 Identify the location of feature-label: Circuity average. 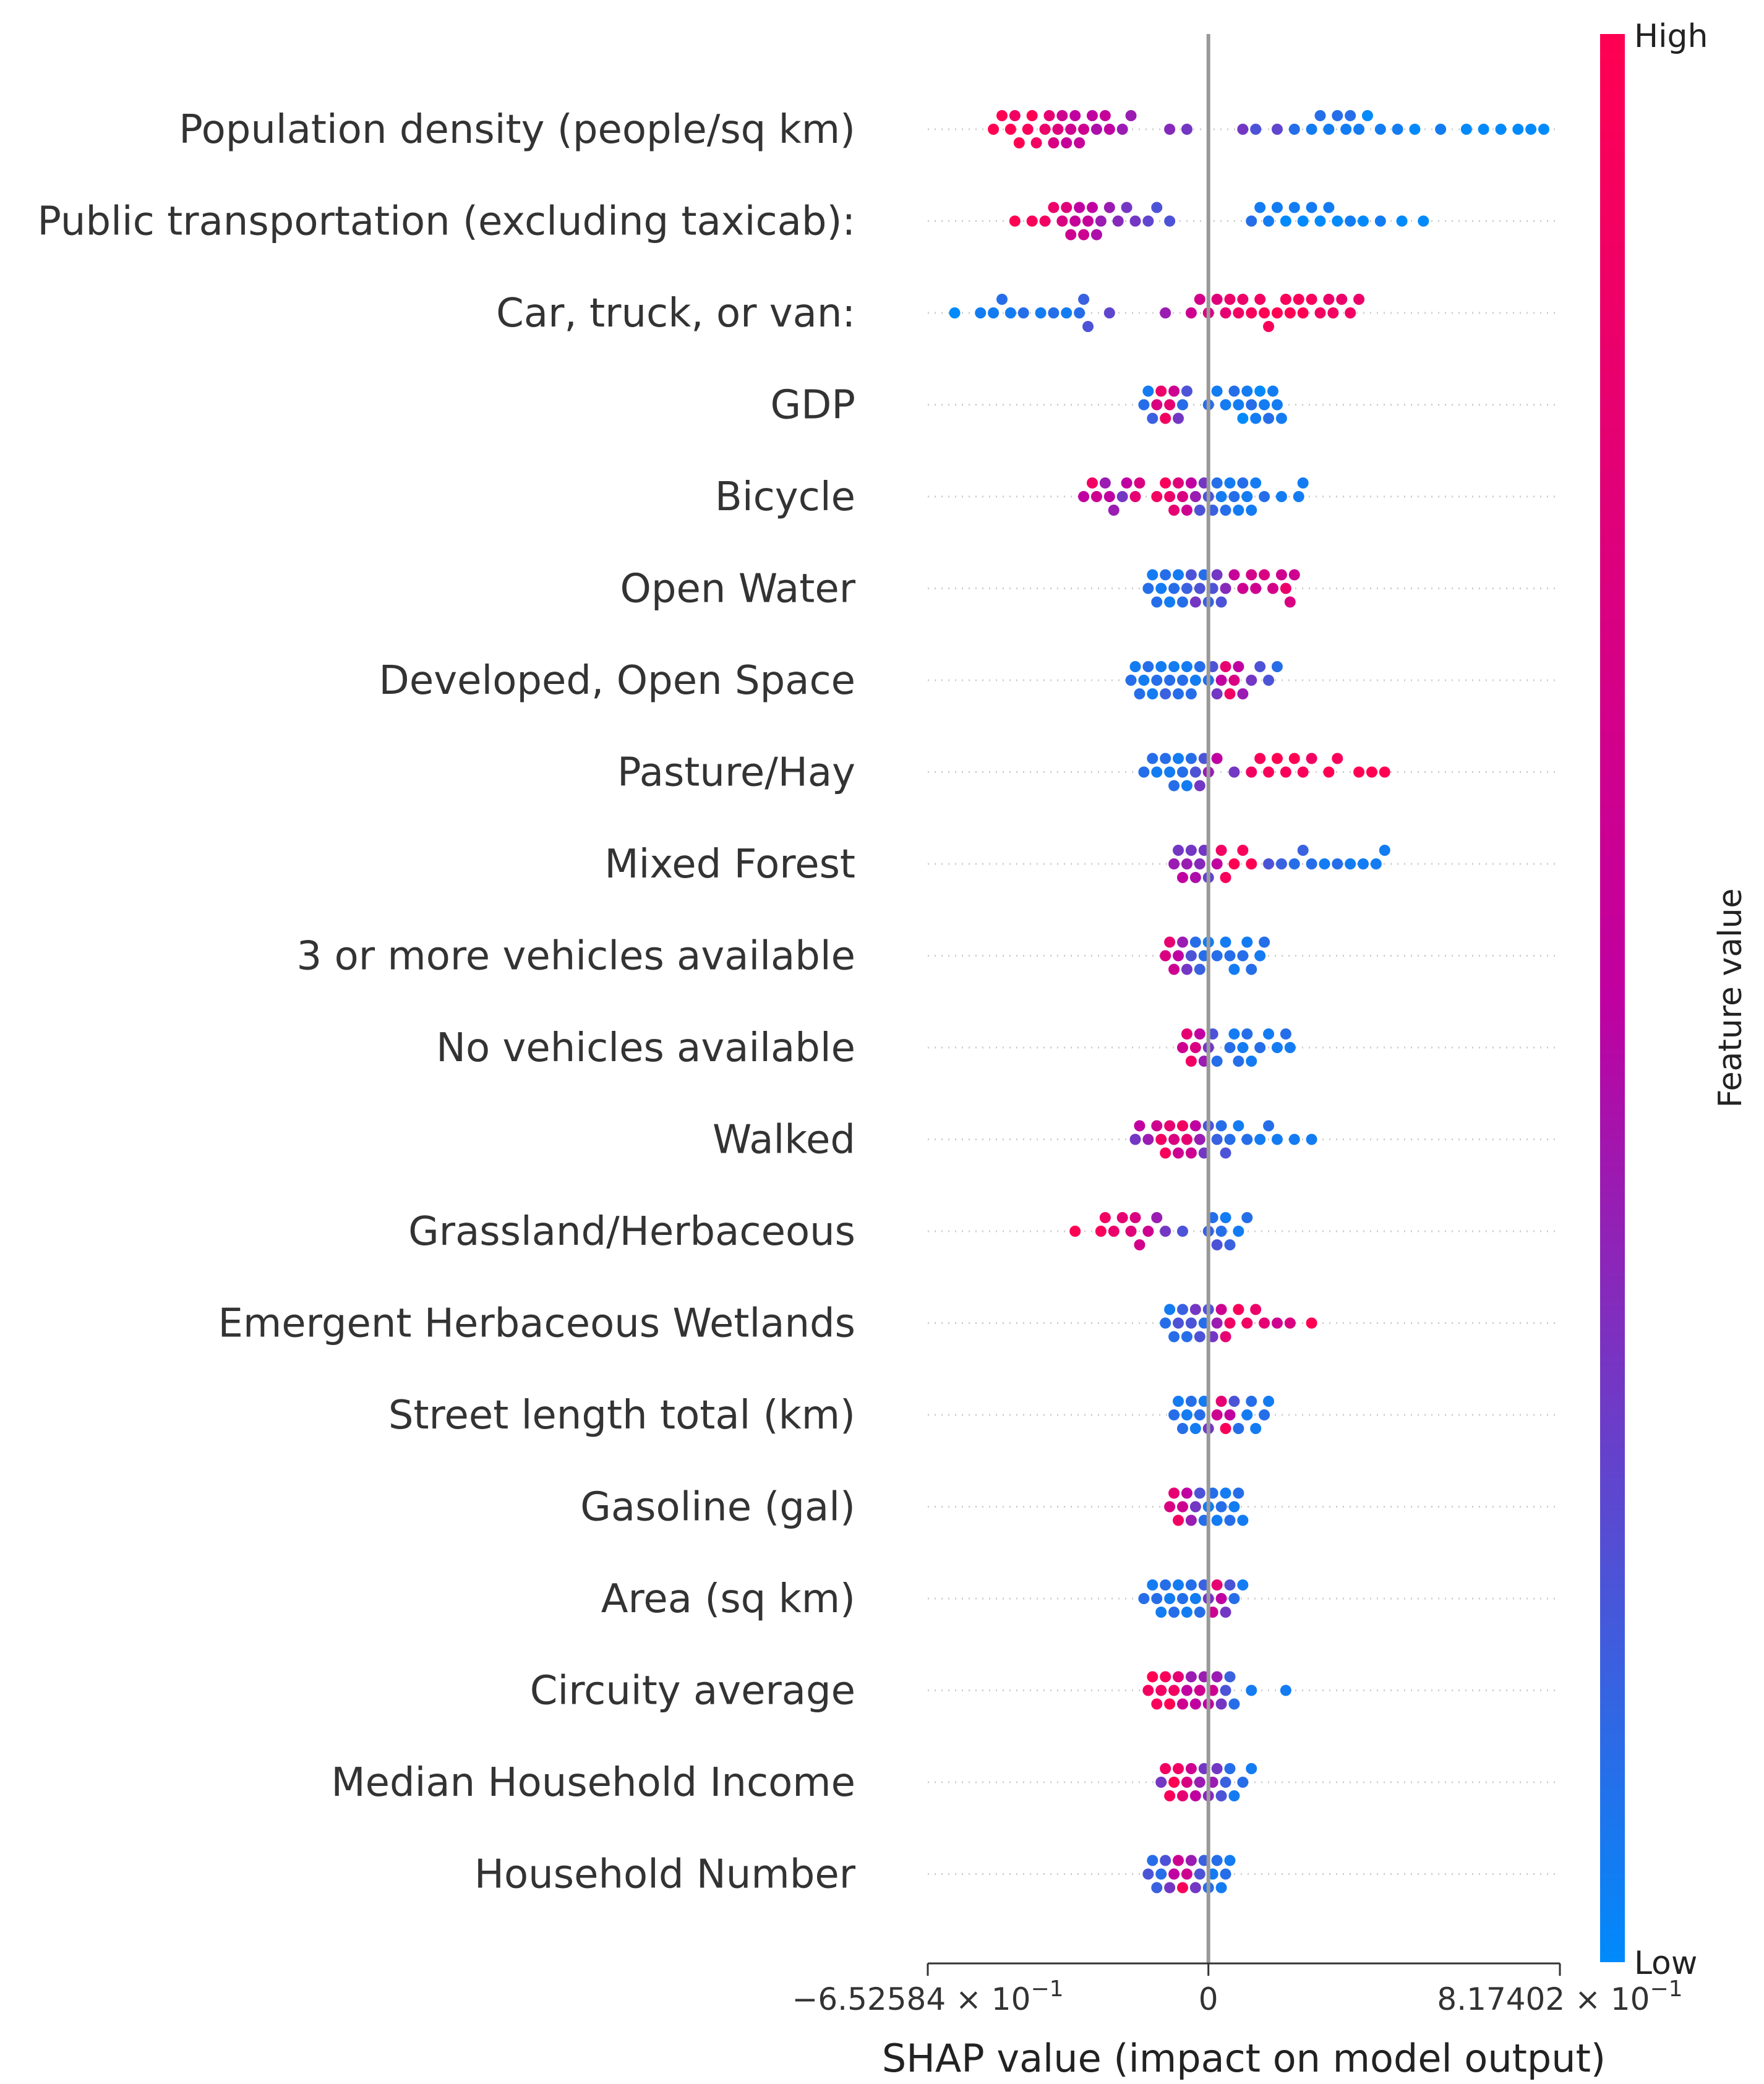
(692, 1691).